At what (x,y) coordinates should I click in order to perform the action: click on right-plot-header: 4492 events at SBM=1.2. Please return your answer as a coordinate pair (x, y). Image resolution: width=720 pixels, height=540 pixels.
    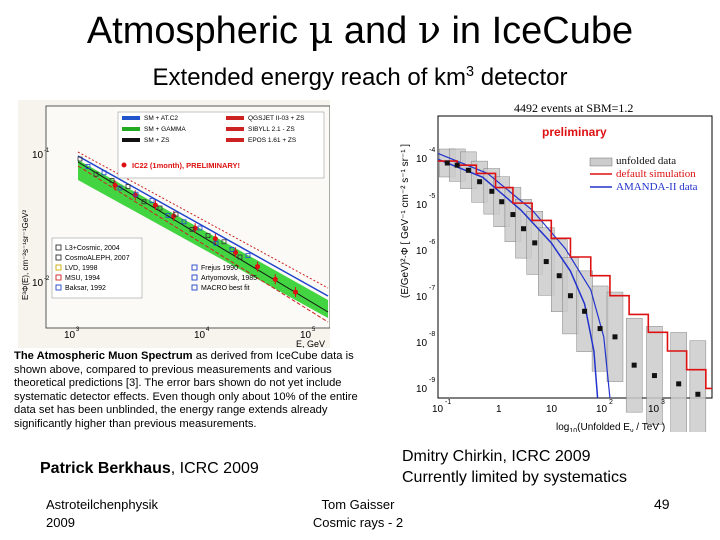
    Looking at the image, I should click on (573, 108).